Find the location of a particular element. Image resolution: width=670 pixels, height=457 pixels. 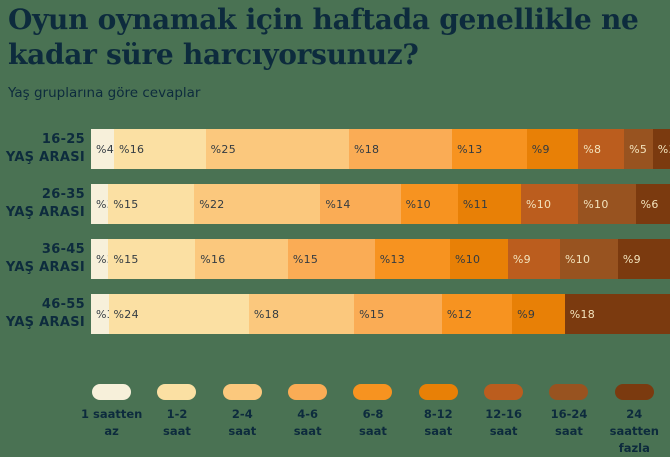

bar-segment-8-12-saat: %11 is located at coordinates (489, 204).